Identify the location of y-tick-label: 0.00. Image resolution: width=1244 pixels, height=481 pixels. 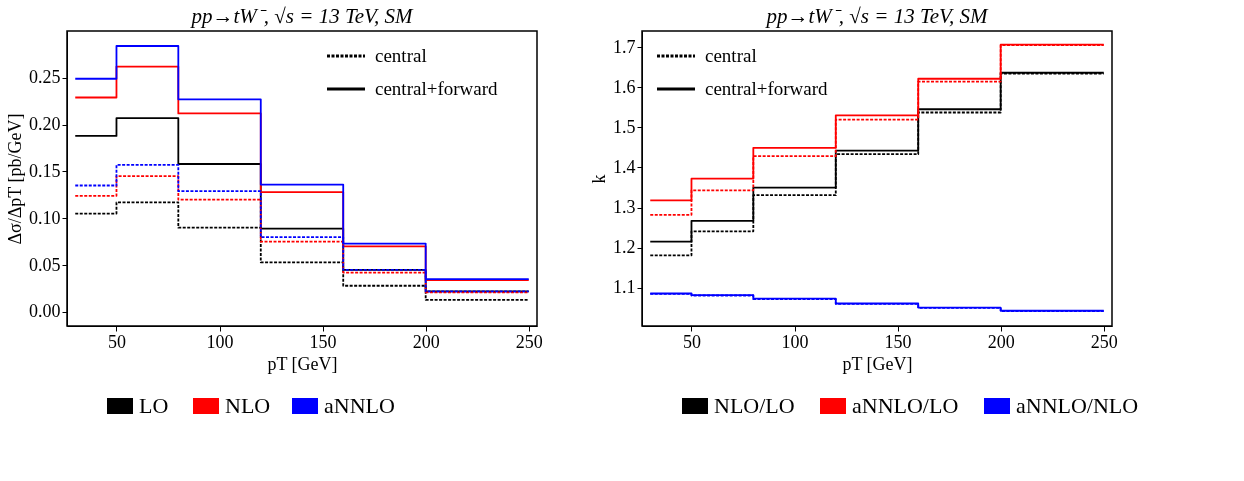
(45, 311).